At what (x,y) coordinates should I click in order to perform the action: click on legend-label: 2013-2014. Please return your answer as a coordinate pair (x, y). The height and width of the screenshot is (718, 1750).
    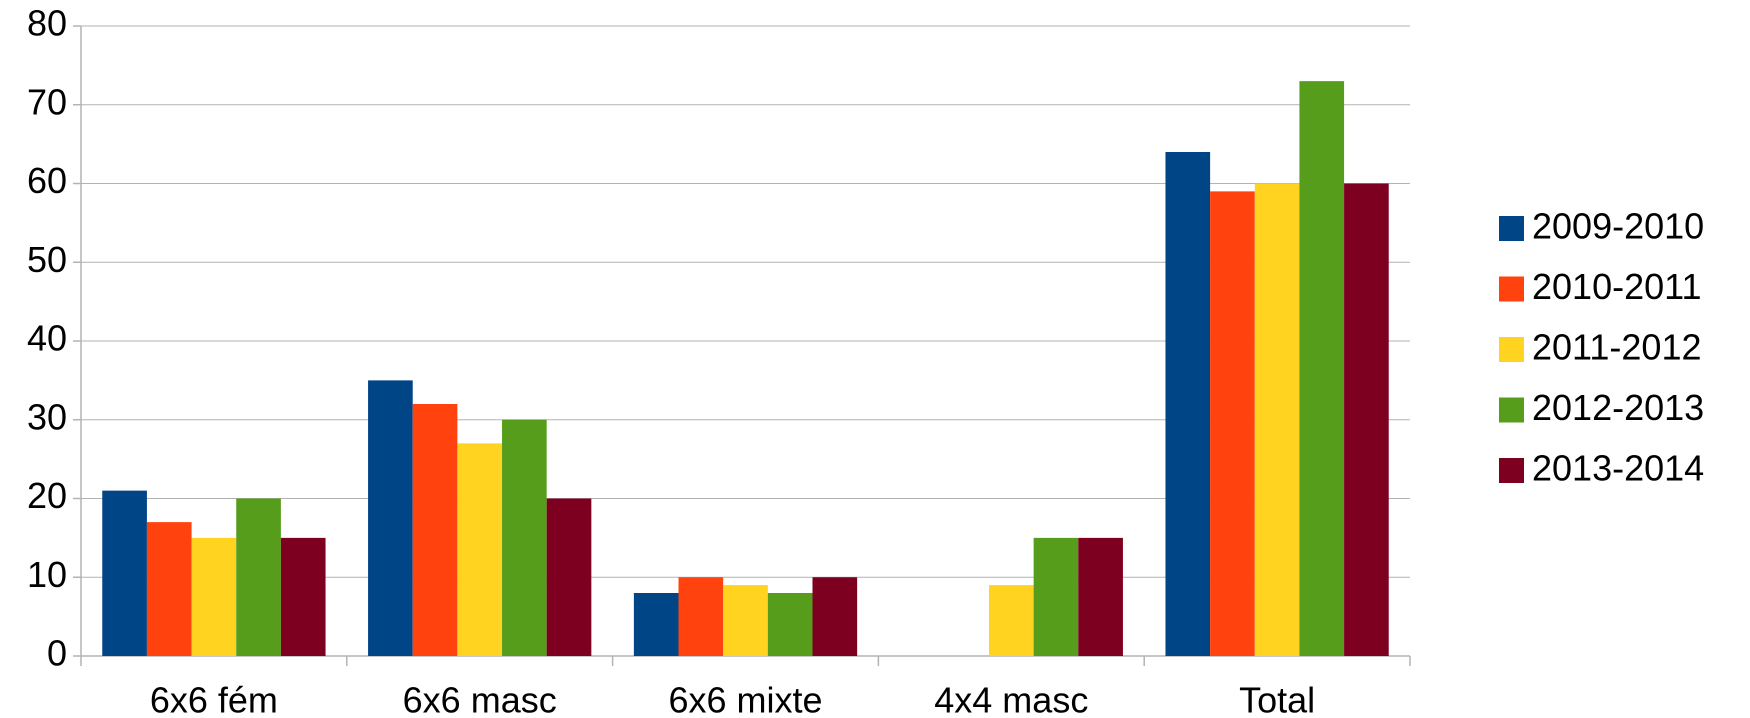
    Looking at the image, I should click on (1618, 468).